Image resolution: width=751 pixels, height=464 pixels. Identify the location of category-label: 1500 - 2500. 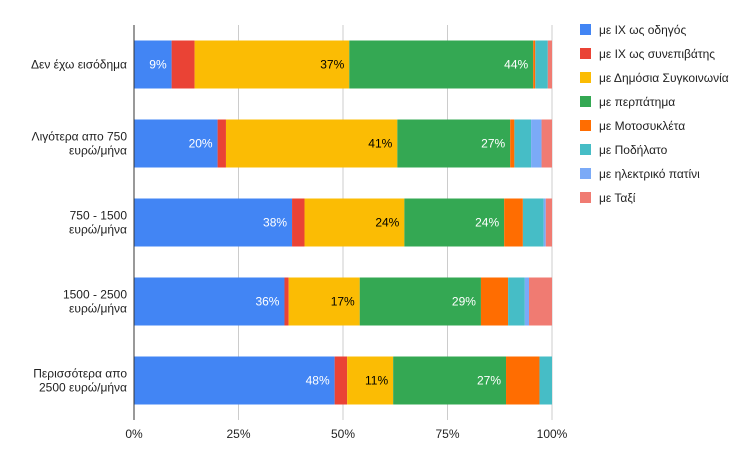
(95, 295).